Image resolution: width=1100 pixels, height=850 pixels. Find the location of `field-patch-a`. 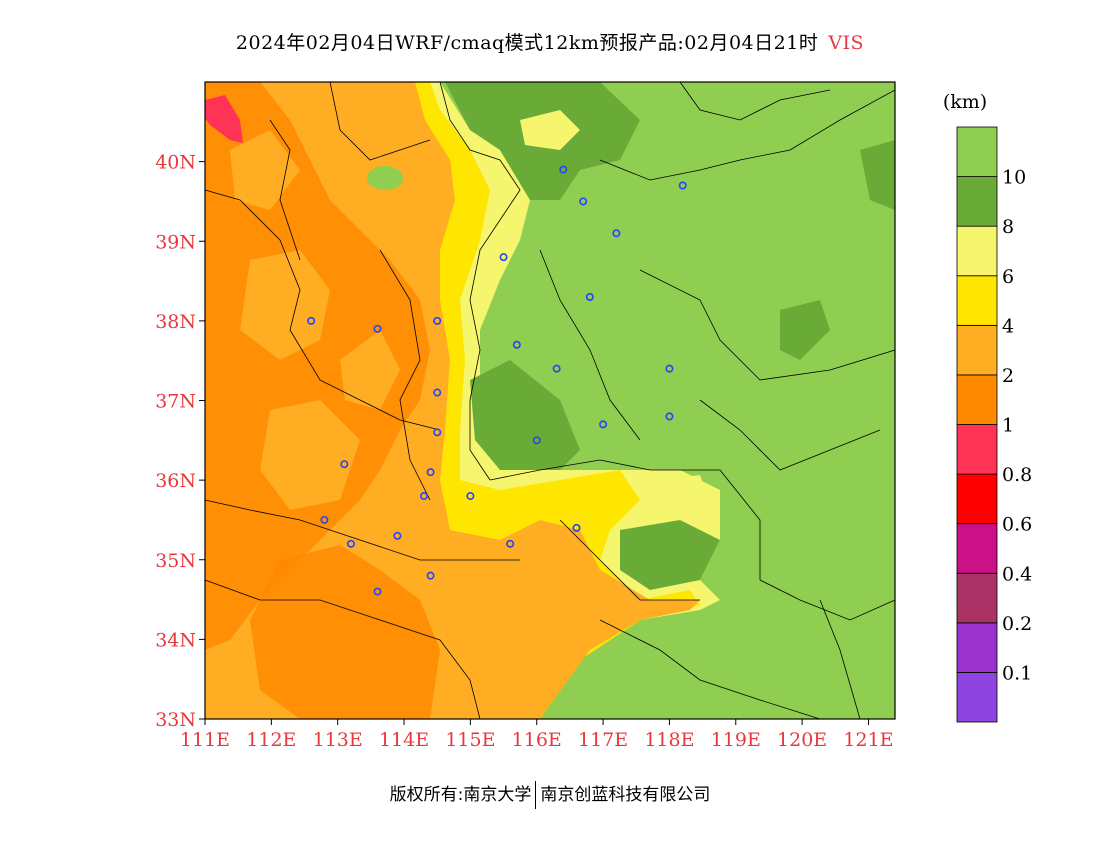

field-patch-a is located at coordinates (285, 305).